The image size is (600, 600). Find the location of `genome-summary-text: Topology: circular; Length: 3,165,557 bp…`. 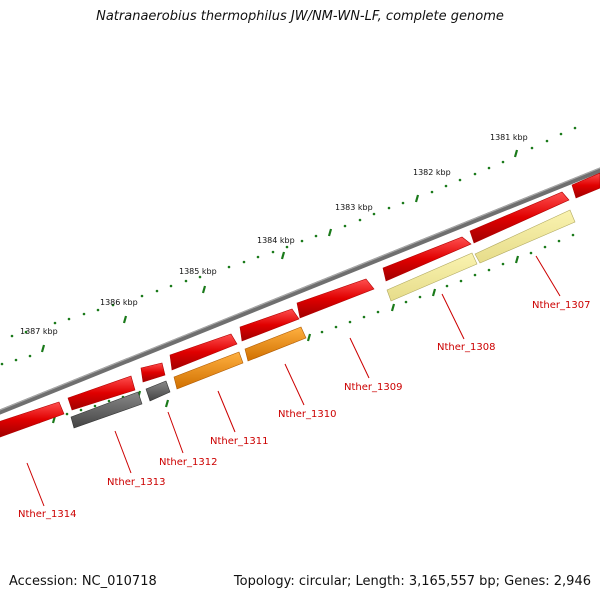

genome-summary-text: Topology: circular; Length: 3,165,557 bp… is located at coordinates (412, 581).